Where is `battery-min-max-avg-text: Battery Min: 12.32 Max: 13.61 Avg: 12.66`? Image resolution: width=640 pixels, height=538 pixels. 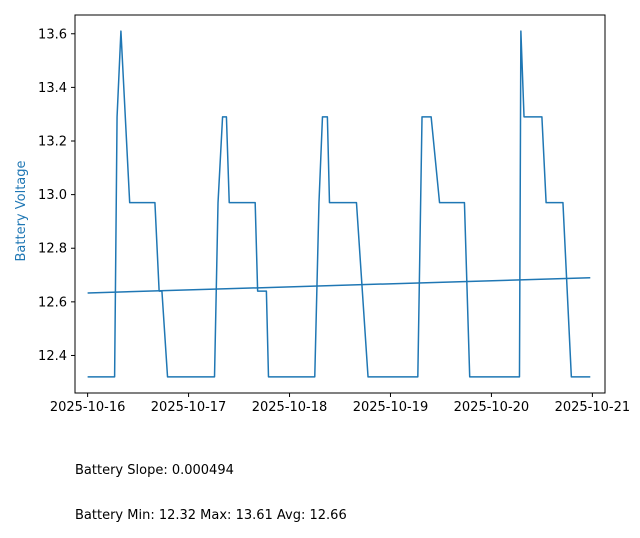
battery-min-max-avg-text: Battery Min: 12.32 Max: 13.61 Avg: 12.66 is located at coordinates (211, 515).